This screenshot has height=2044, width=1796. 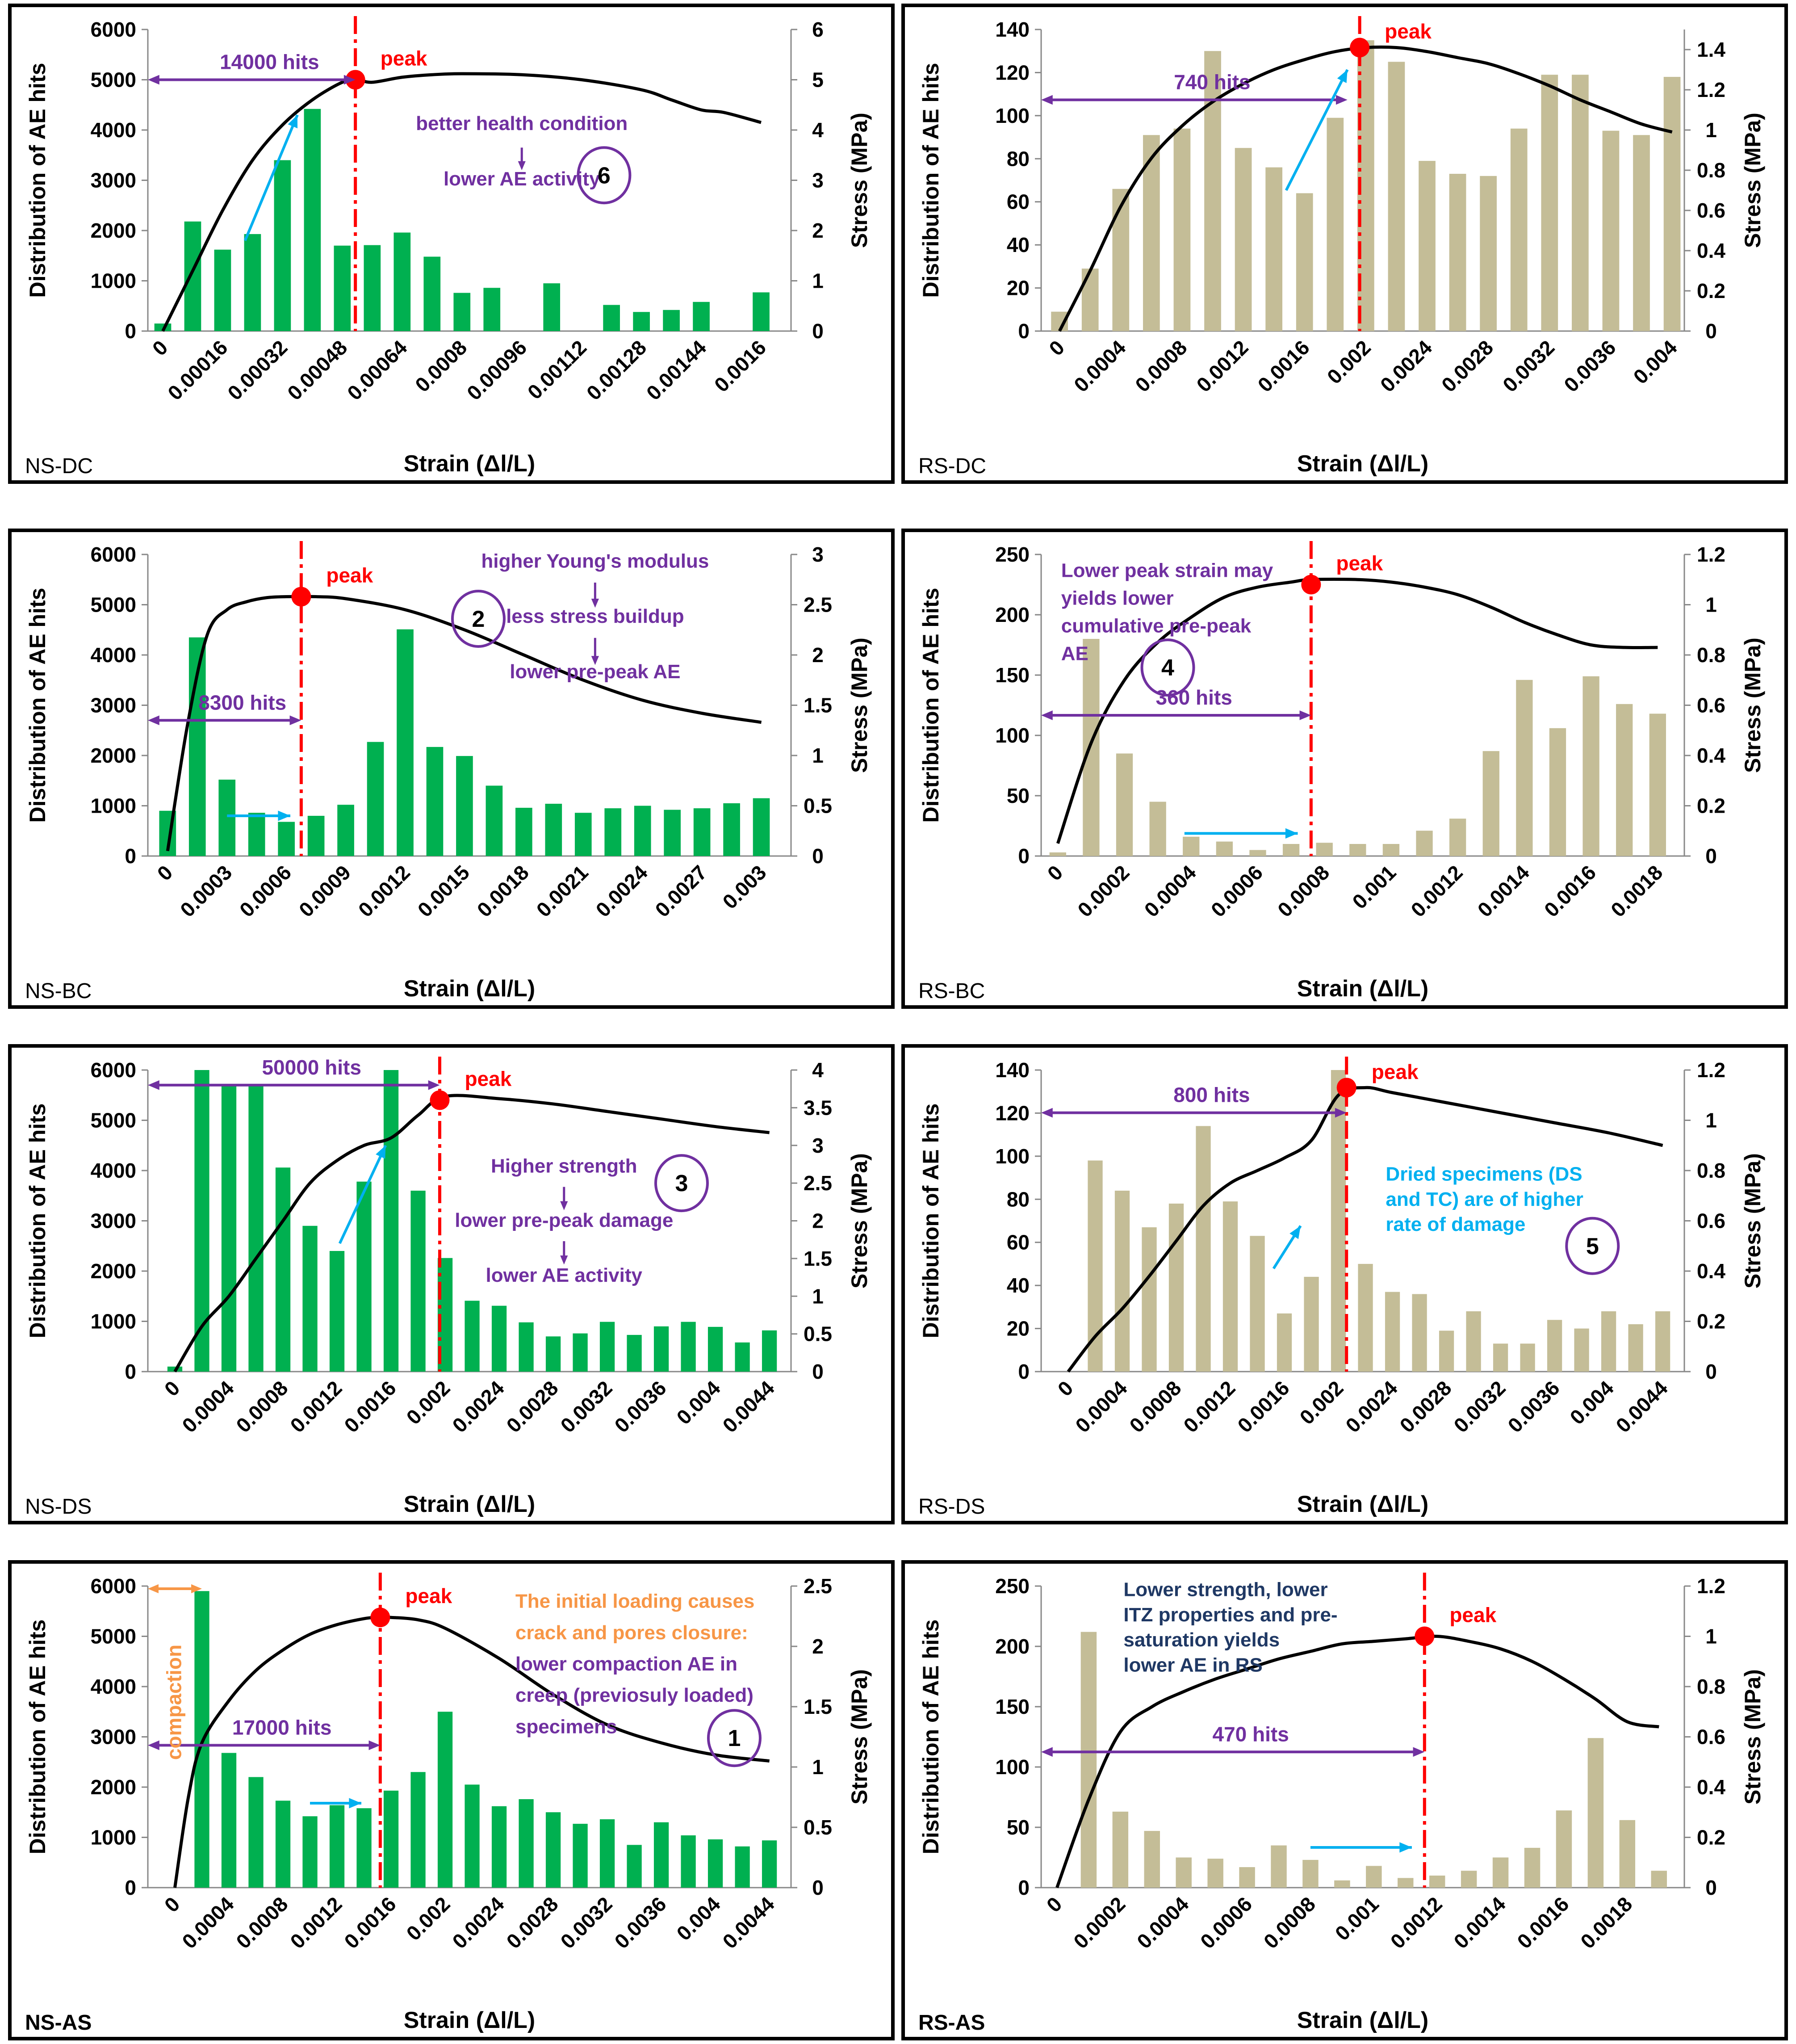 What do you see at coordinates (1711, 1221) in the screenshot?
I see `y2-tick-label: 0.6` at bounding box center [1711, 1221].